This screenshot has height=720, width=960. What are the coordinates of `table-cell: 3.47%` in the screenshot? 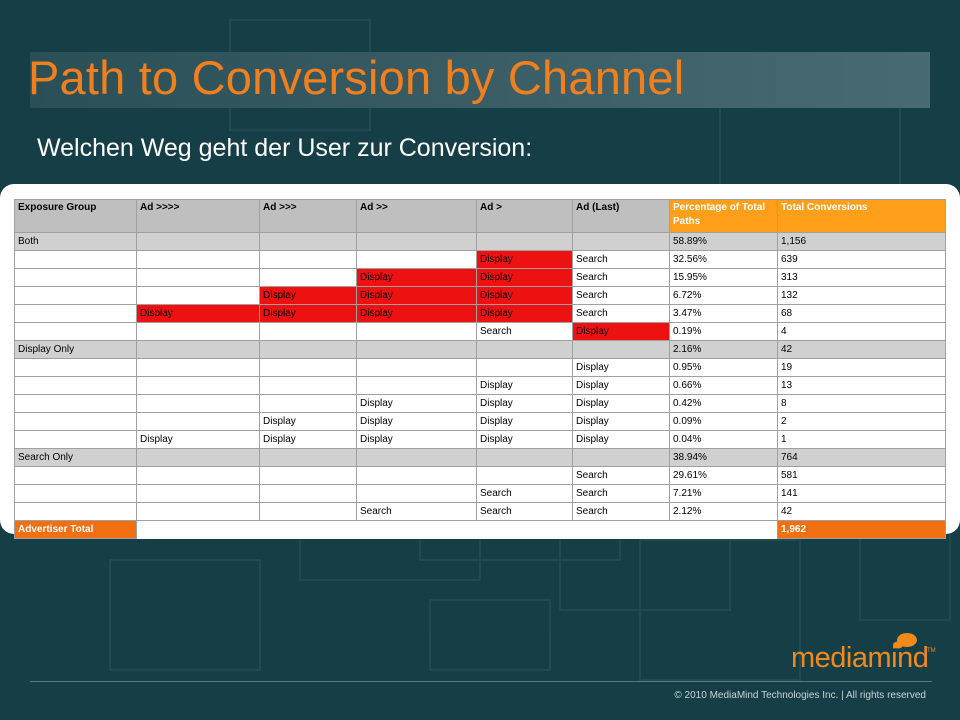 It's located at (723, 313).